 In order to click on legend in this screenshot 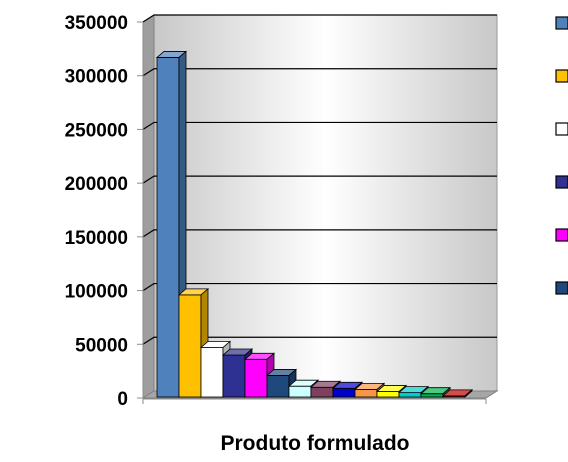, I will do `click(561, 155)`.